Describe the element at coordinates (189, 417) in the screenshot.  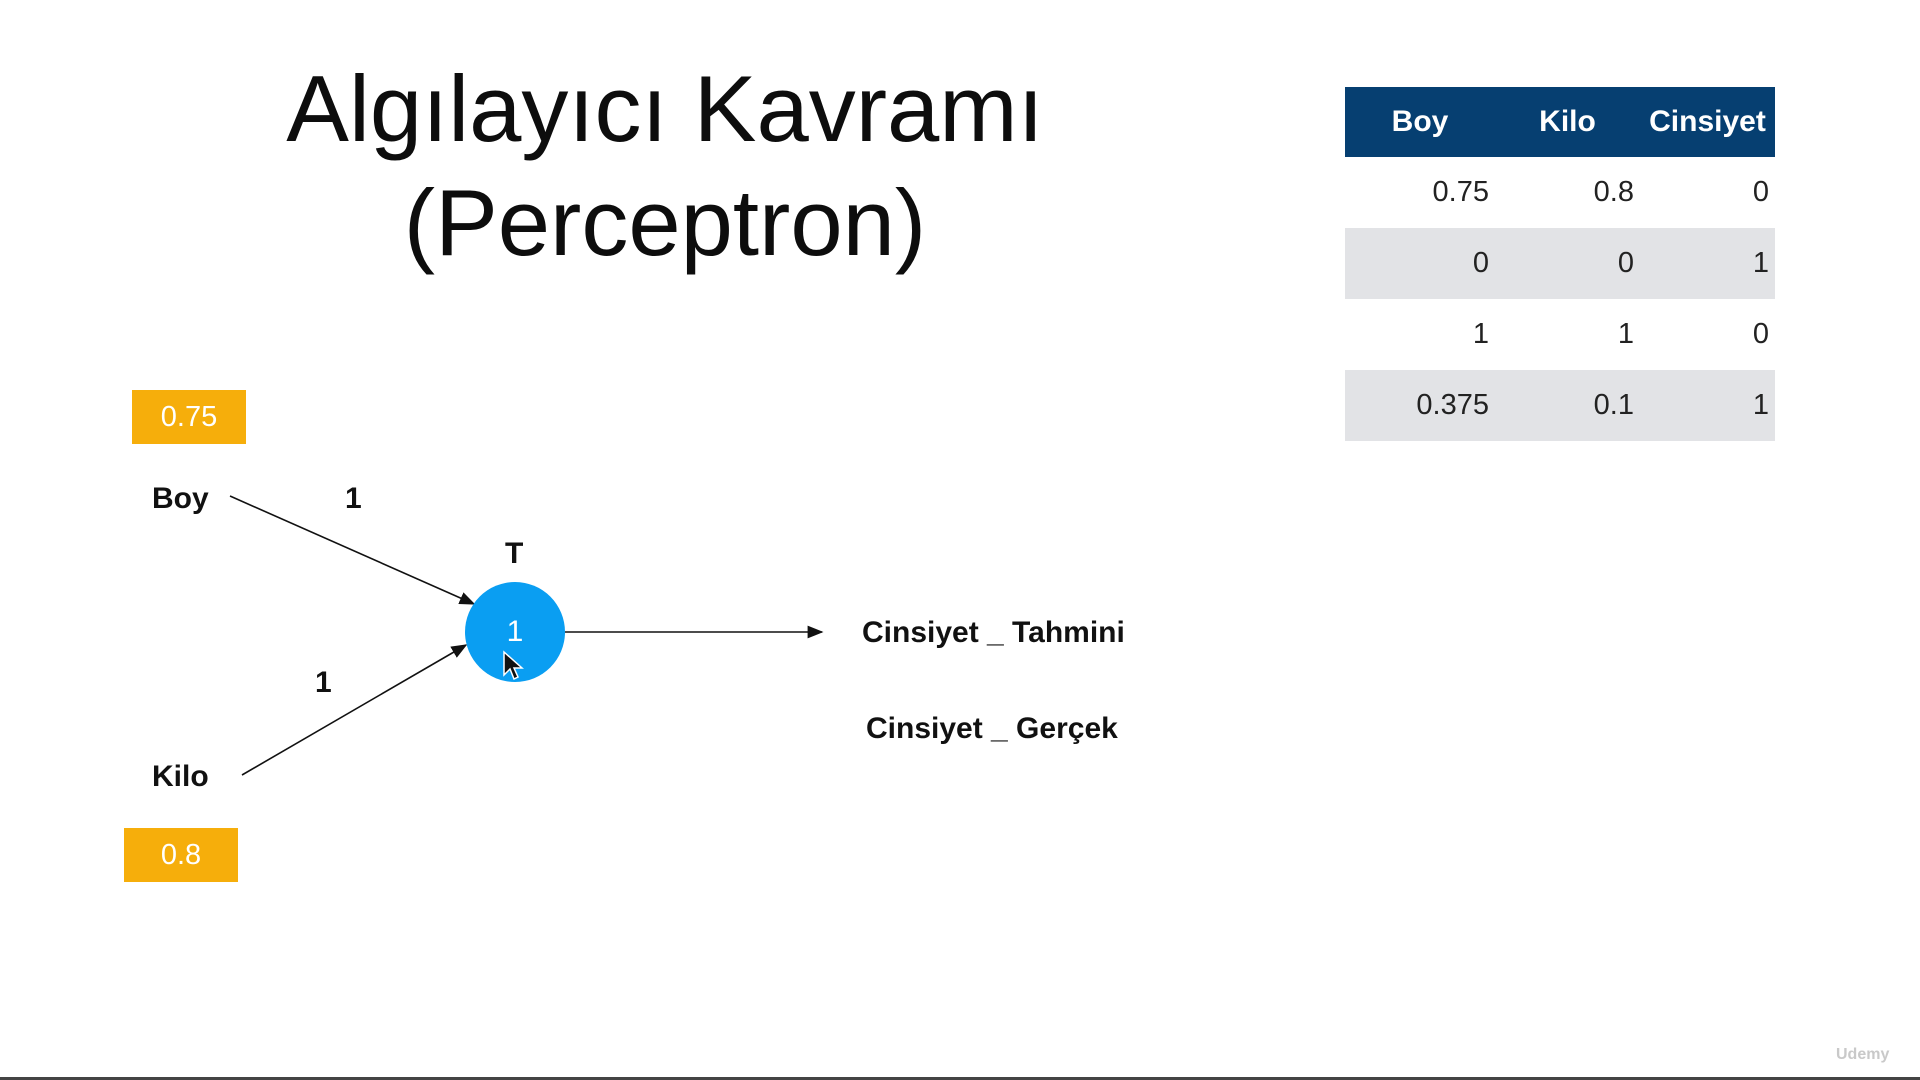
I see `input-boy-value: 0.75` at that location.